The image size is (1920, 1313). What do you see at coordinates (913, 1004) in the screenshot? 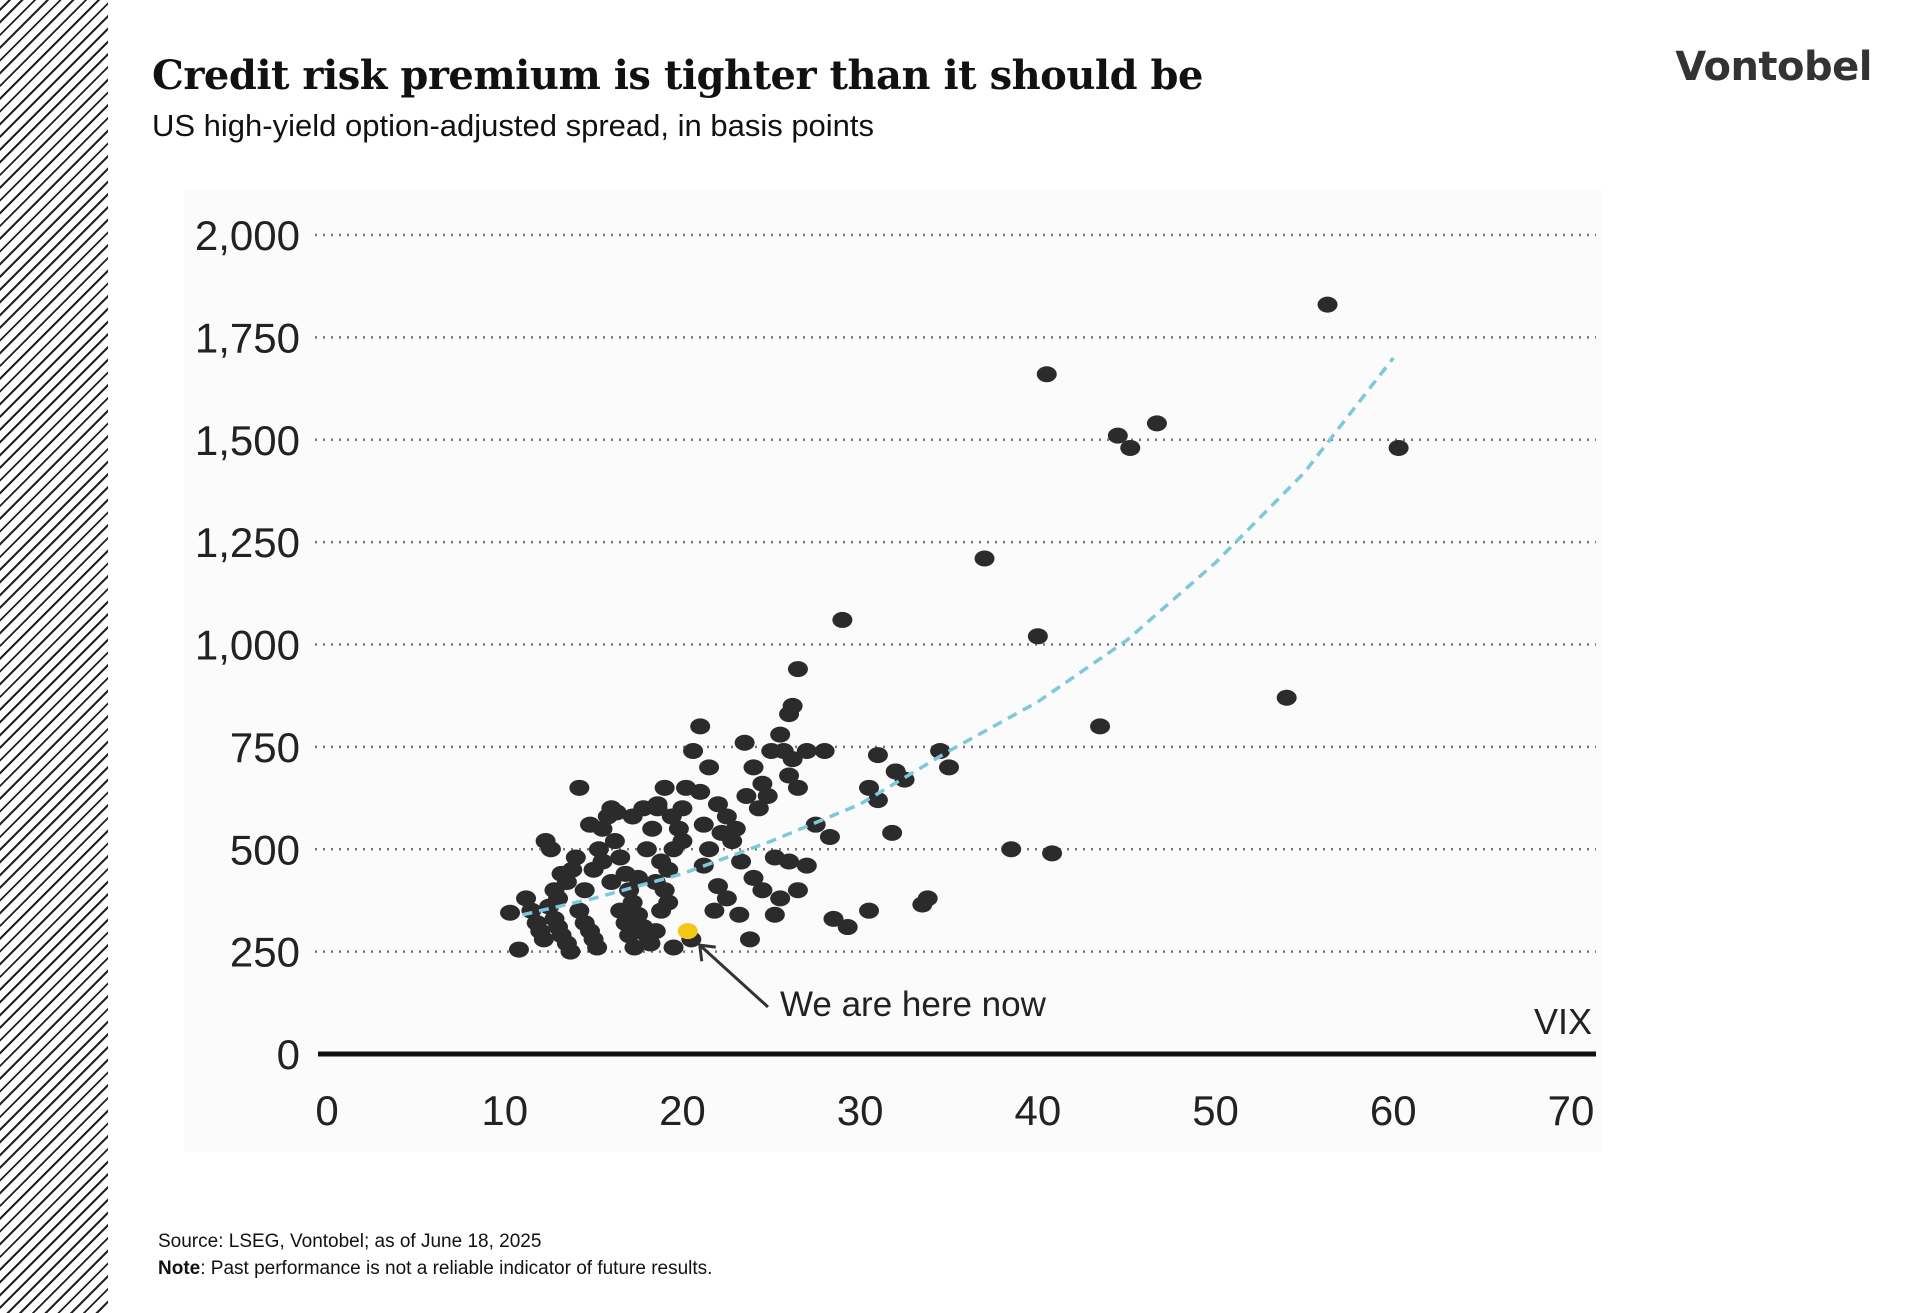
I see `annotation-label: We are here now` at bounding box center [913, 1004].